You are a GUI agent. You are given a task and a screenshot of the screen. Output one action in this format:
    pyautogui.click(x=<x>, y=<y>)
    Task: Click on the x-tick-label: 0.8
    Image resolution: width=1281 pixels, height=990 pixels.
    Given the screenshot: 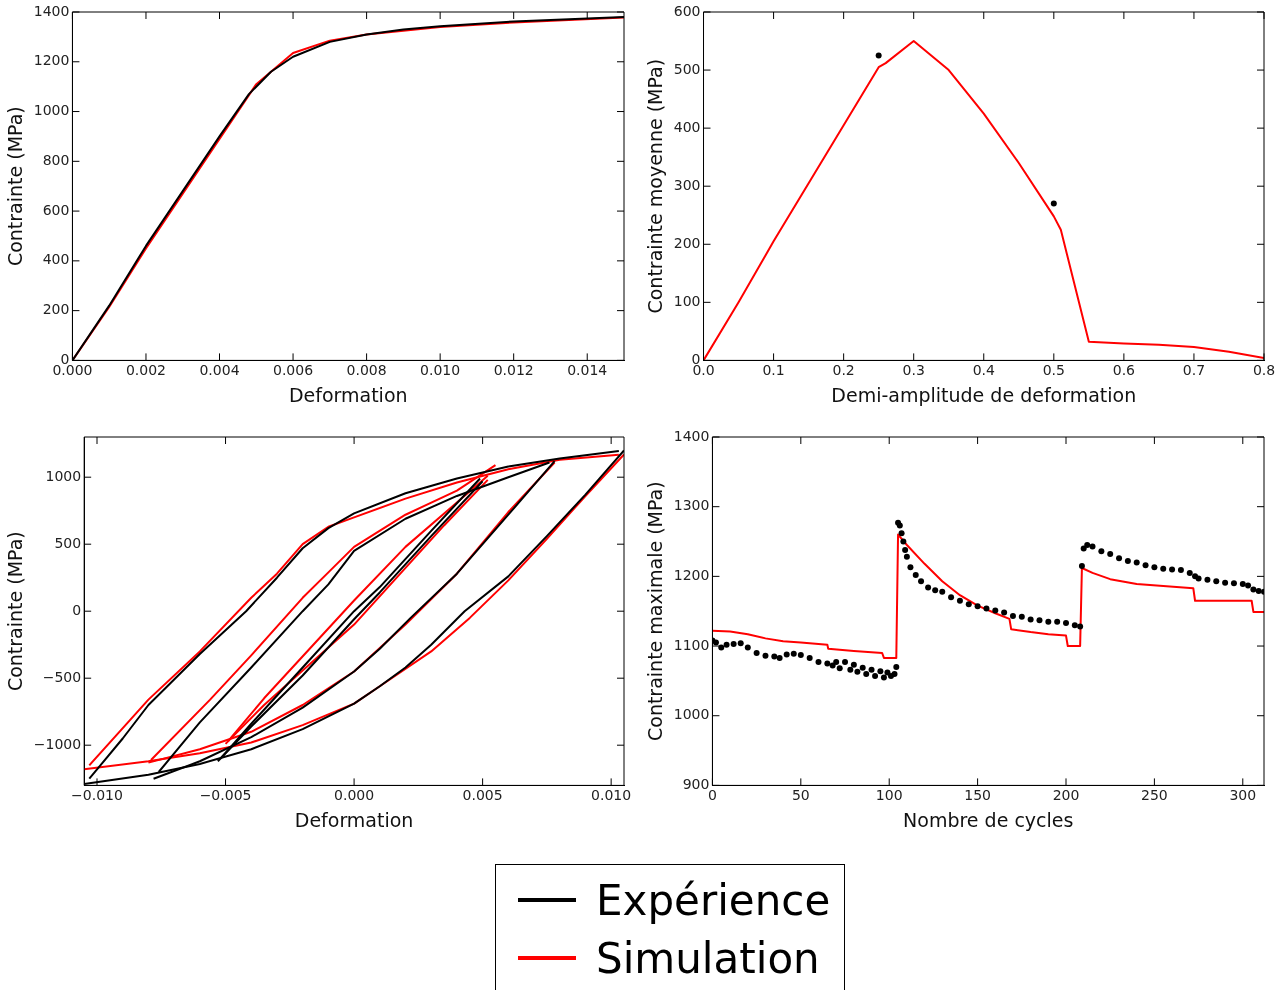 What is the action you would take?
    pyautogui.click(x=1264, y=370)
    